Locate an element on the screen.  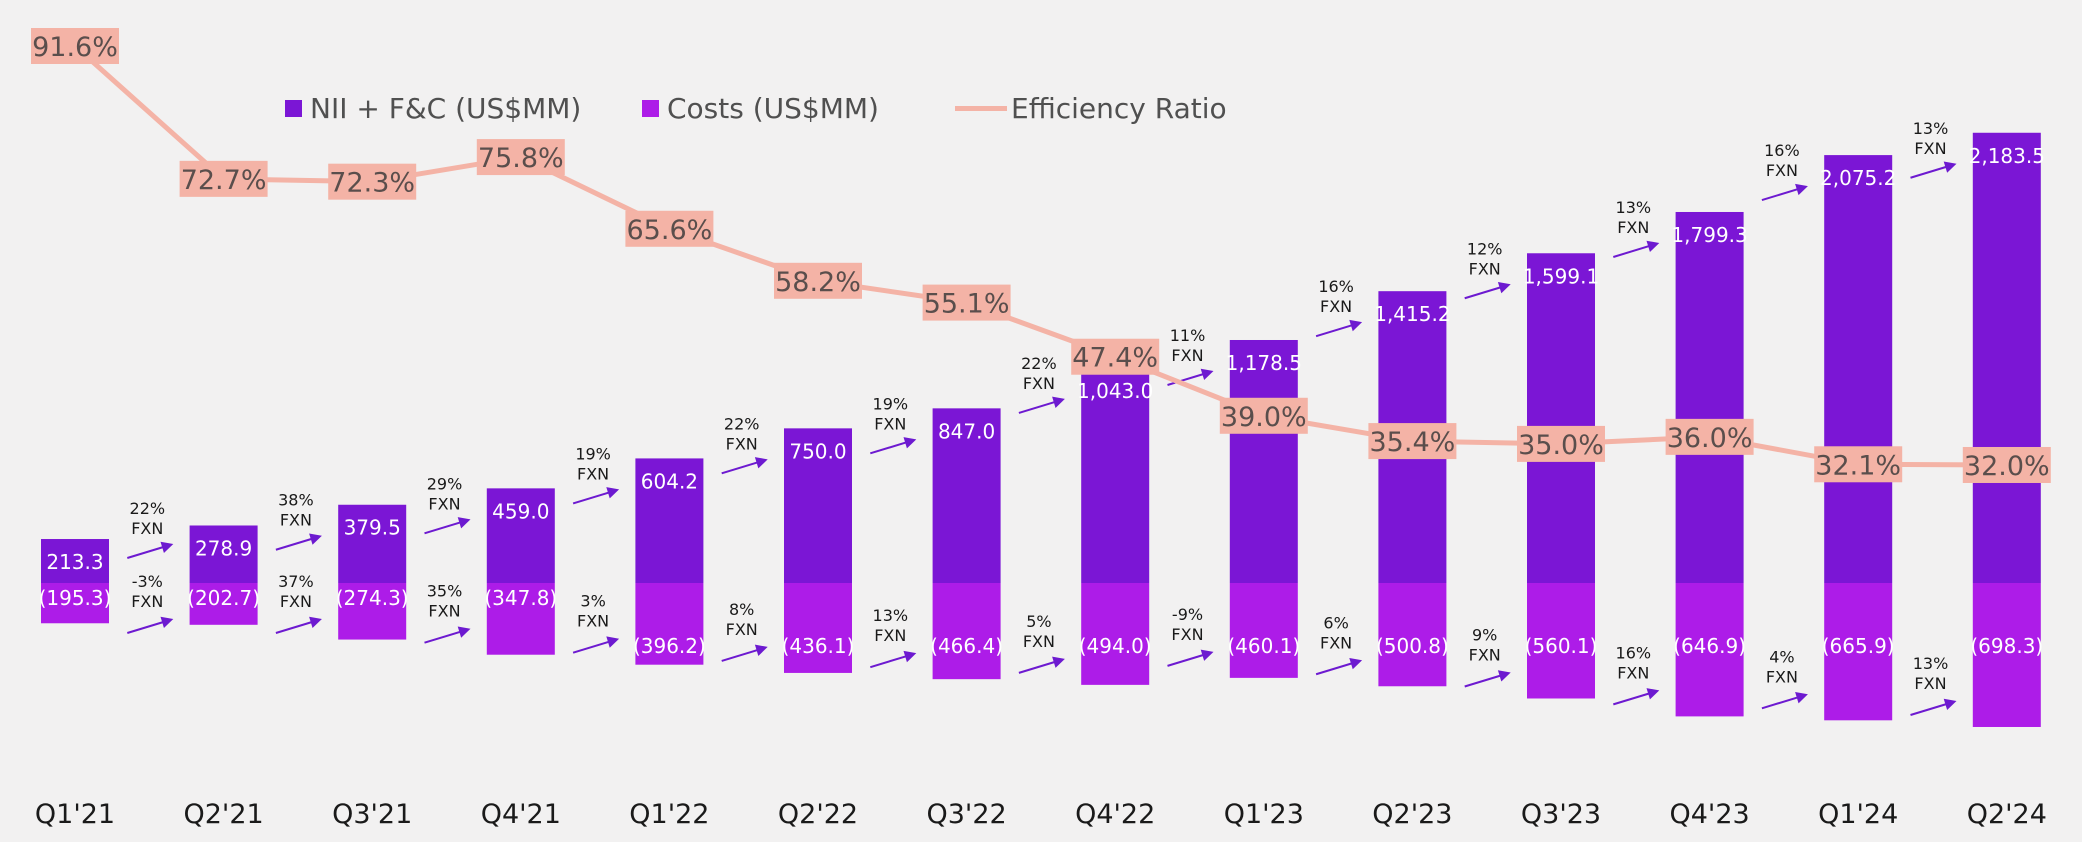
x-tick-label: Q3'22 is located at coordinates (966, 814).